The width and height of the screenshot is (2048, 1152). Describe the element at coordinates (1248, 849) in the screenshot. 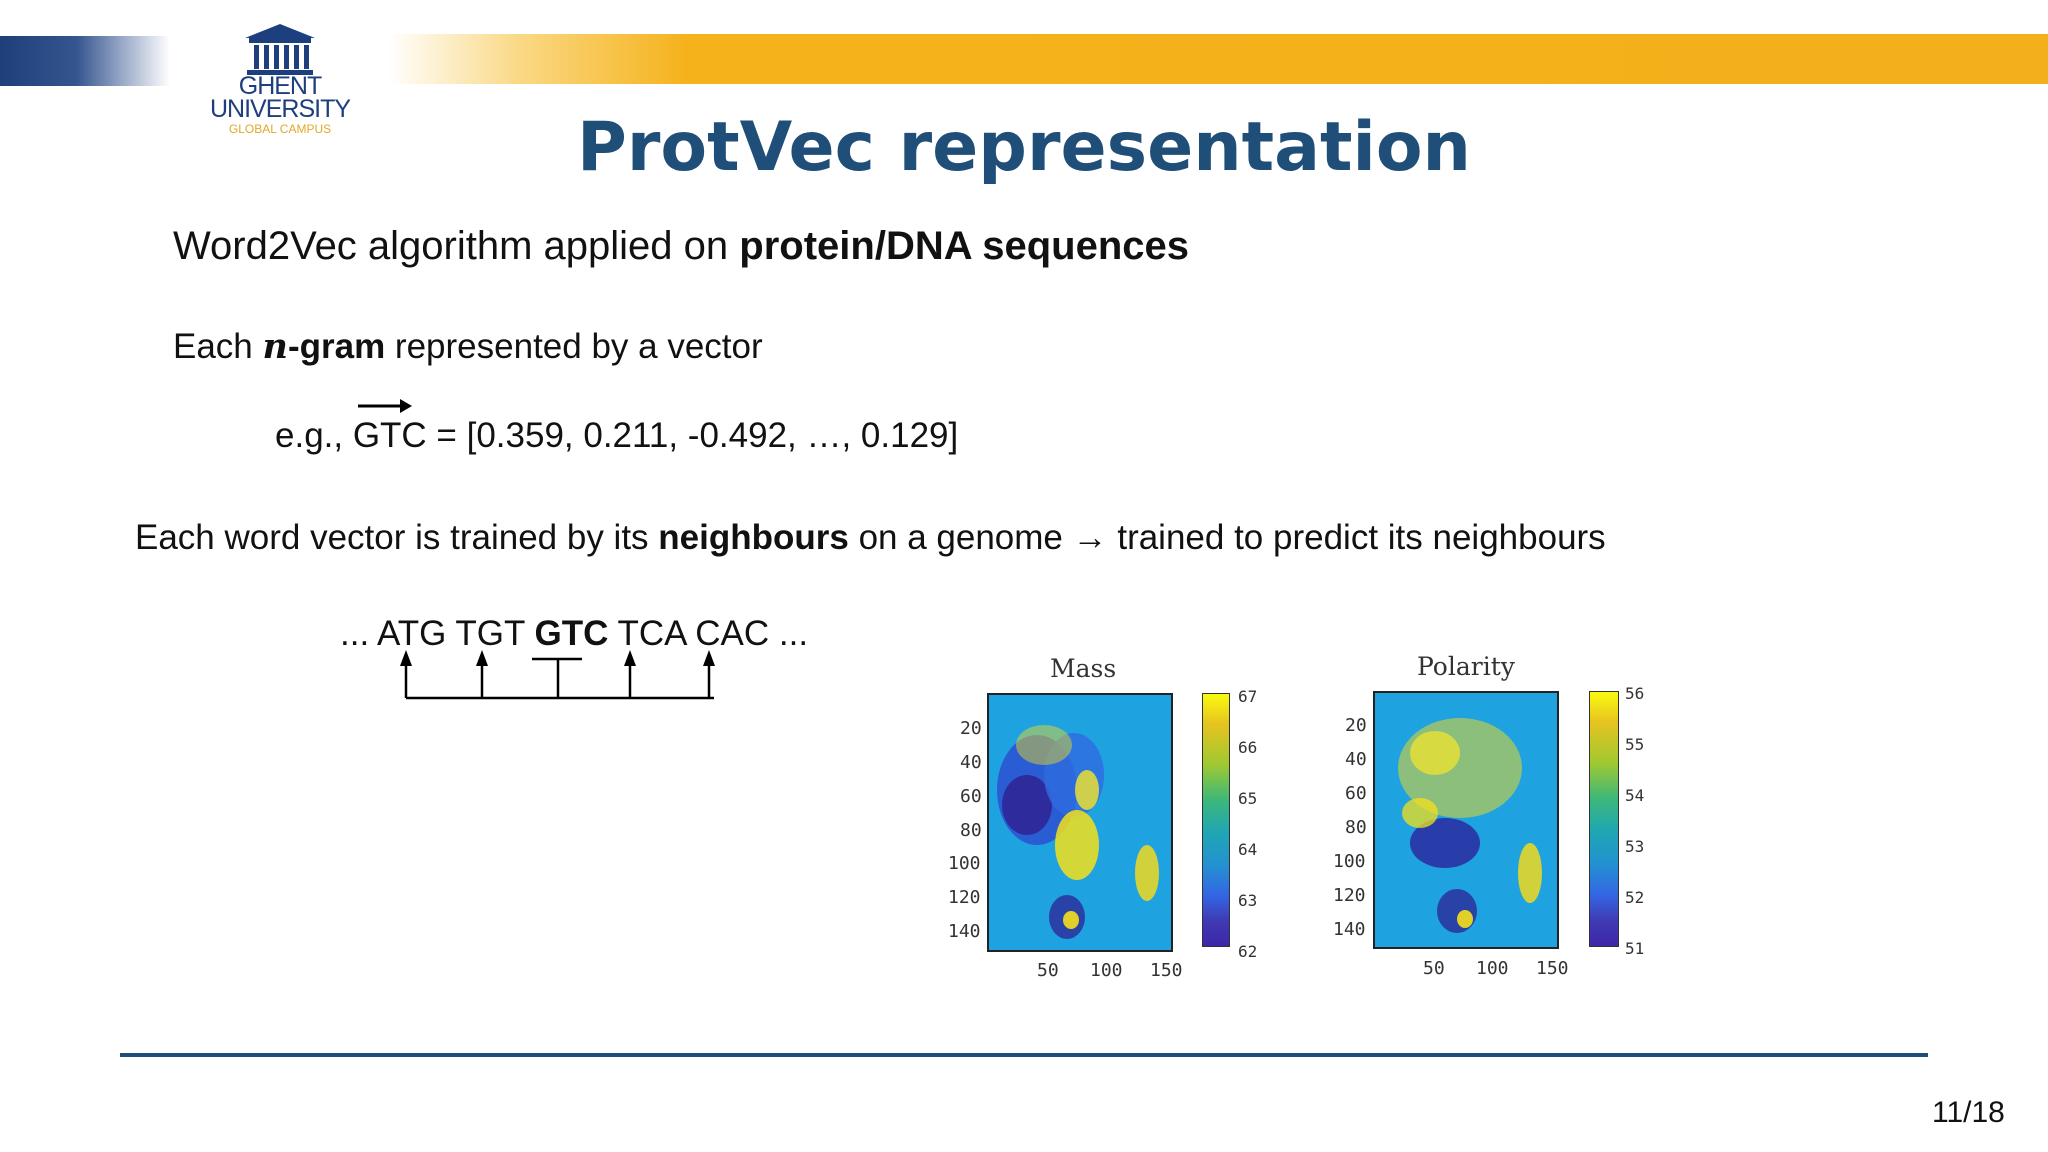

I see `mass-cbar-tick: 64` at that location.